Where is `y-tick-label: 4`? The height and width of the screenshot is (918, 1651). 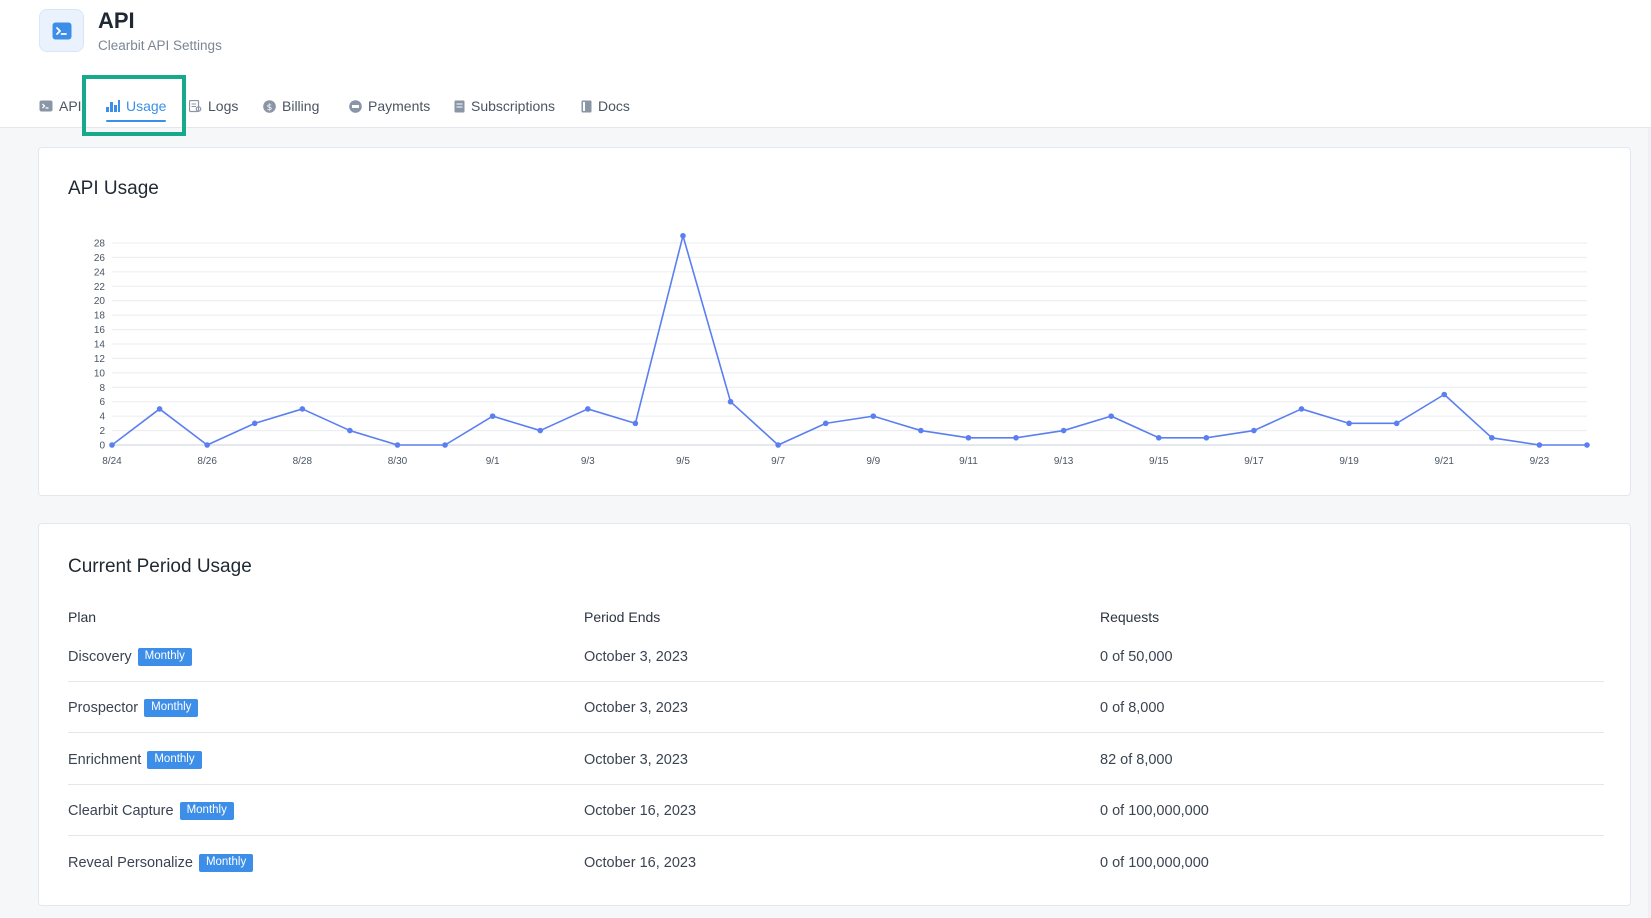
y-tick-label: 4 is located at coordinates (102, 417).